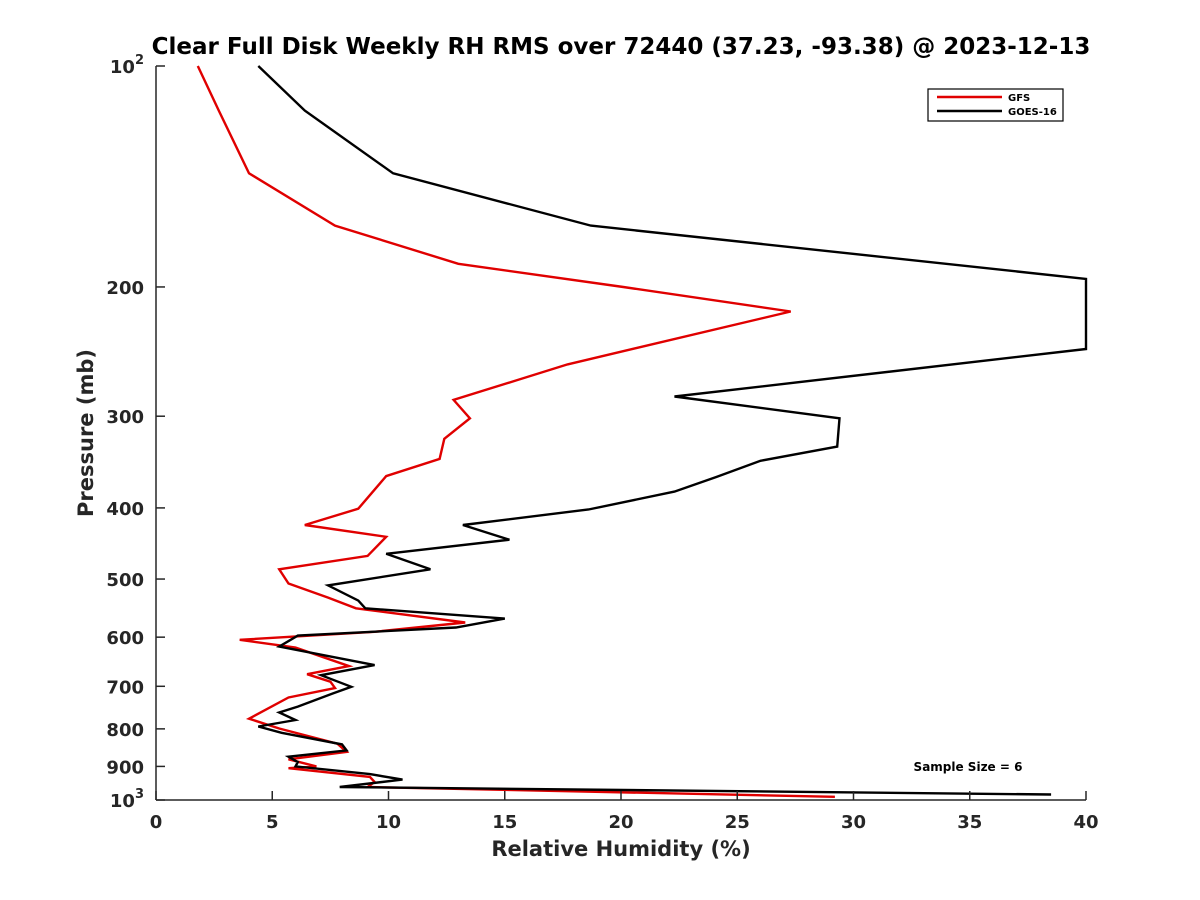 The height and width of the screenshot is (900, 1200). Describe the element at coordinates (969, 822) in the screenshot. I see `x-tick-label: 35` at that location.